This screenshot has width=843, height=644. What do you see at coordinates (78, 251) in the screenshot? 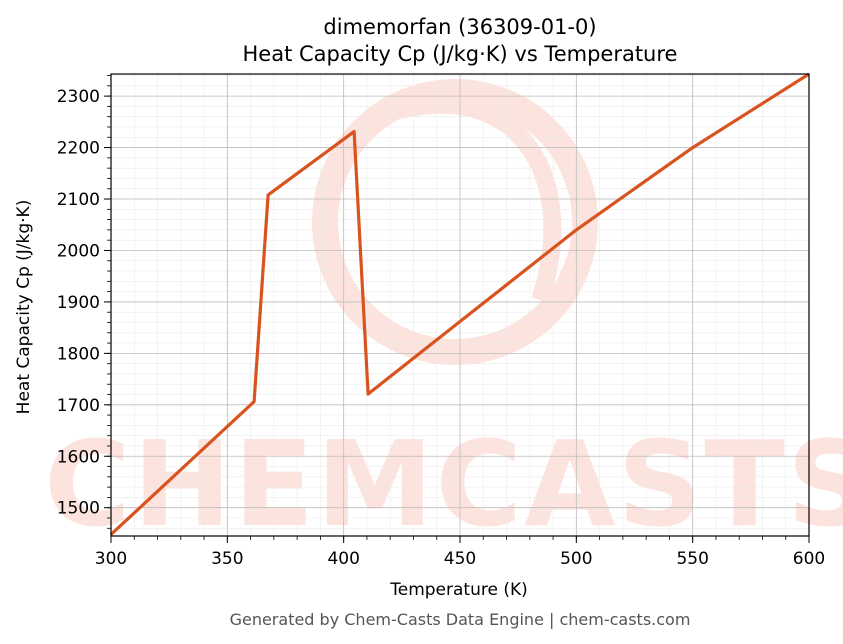
I see `y-tick-label: 2000` at bounding box center [78, 251].